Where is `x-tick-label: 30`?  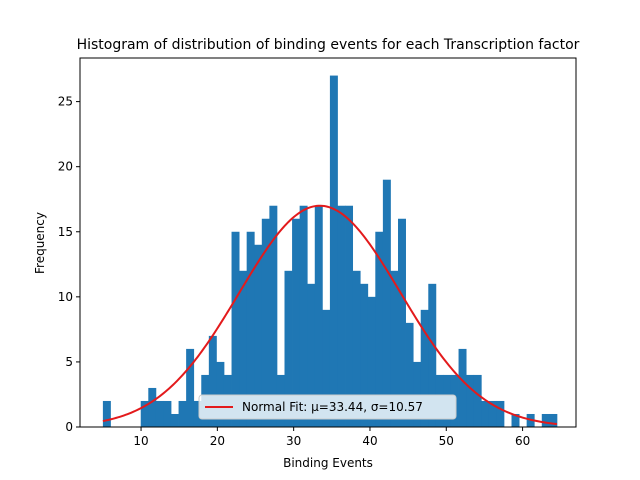 x-tick-label: 30 is located at coordinates (293, 441).